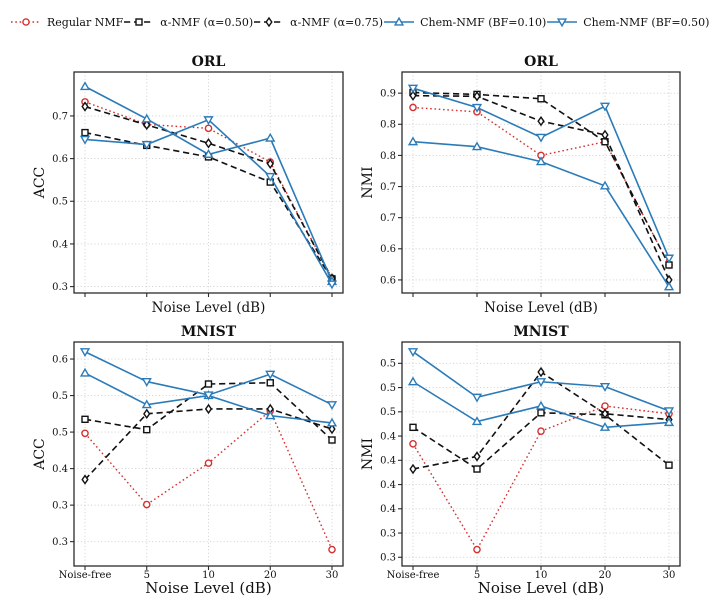 The height and width of the screenshot is (599, 714). I want to click on x-tick-label: 10, so click(208, 575).